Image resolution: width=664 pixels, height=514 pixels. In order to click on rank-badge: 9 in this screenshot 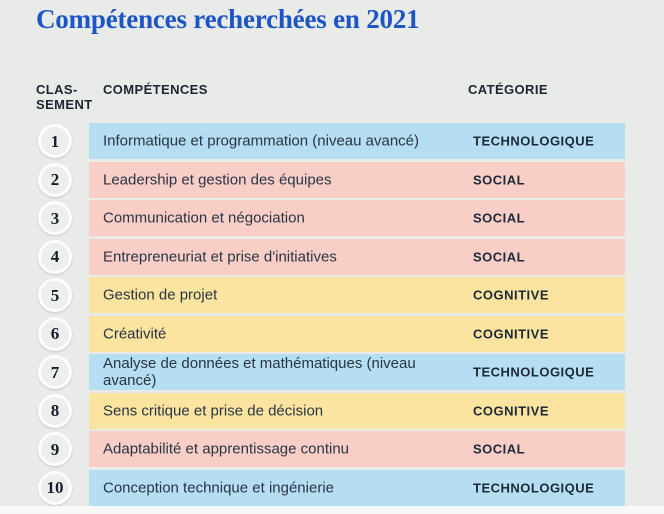, I will do `click(55, 449)`.